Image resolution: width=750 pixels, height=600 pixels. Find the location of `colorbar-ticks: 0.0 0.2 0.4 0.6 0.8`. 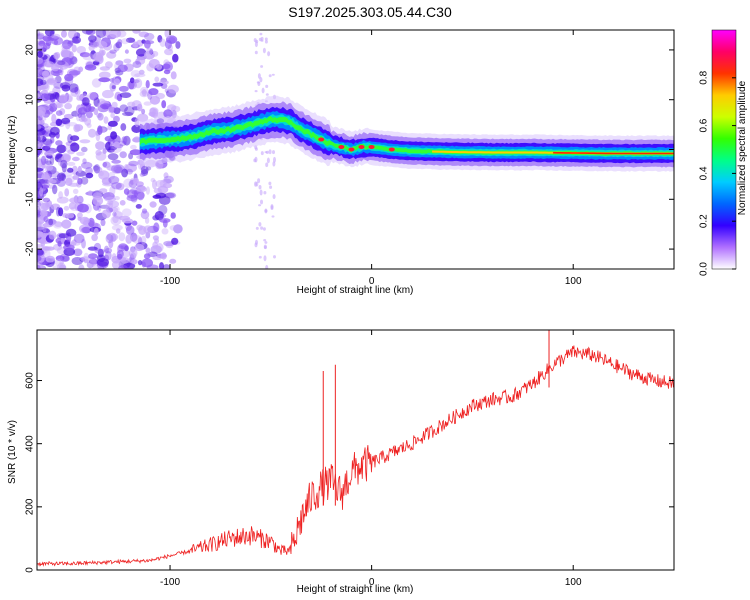

colorbar-ticks: 0.0 0.2 0.4 0.6 0.8 is located at coordinates (717, 173).